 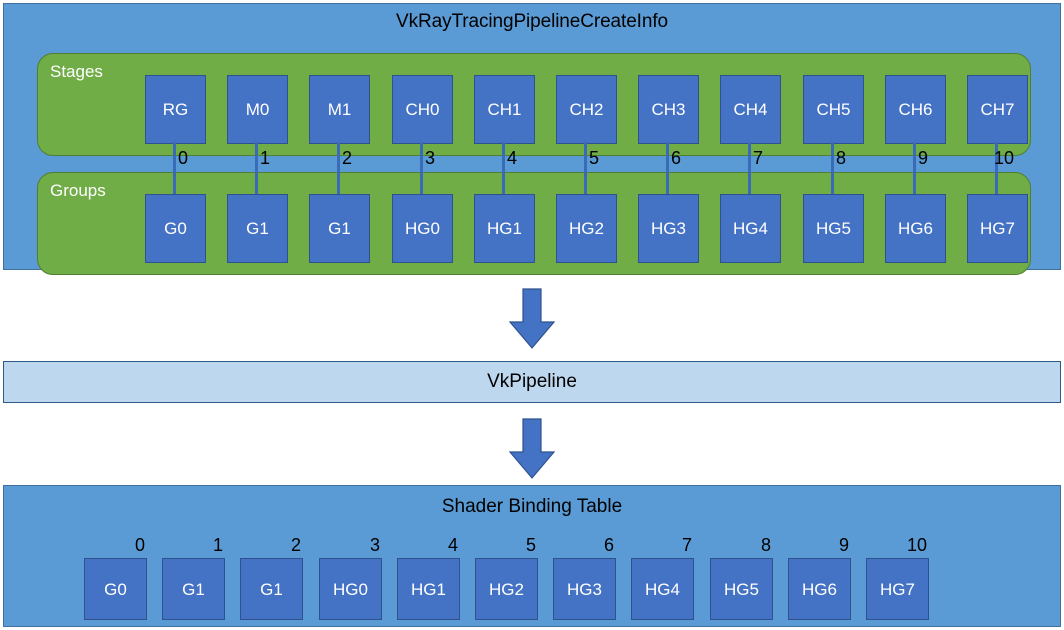 What do you see at coordinates (662, 589) in the screenshot?
I see `sbt-cell: HG4` at bounding box center [662, 589].